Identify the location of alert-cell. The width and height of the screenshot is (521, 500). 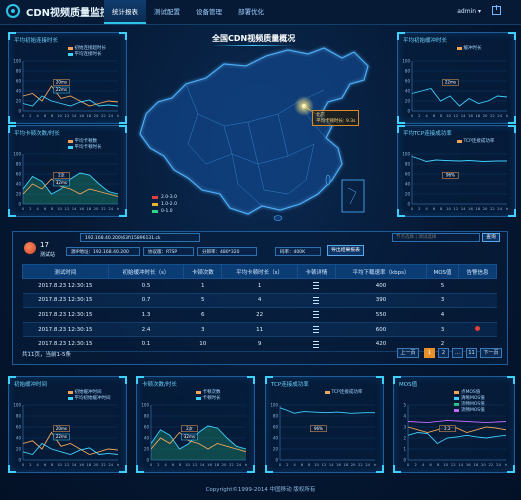
(477, 315).